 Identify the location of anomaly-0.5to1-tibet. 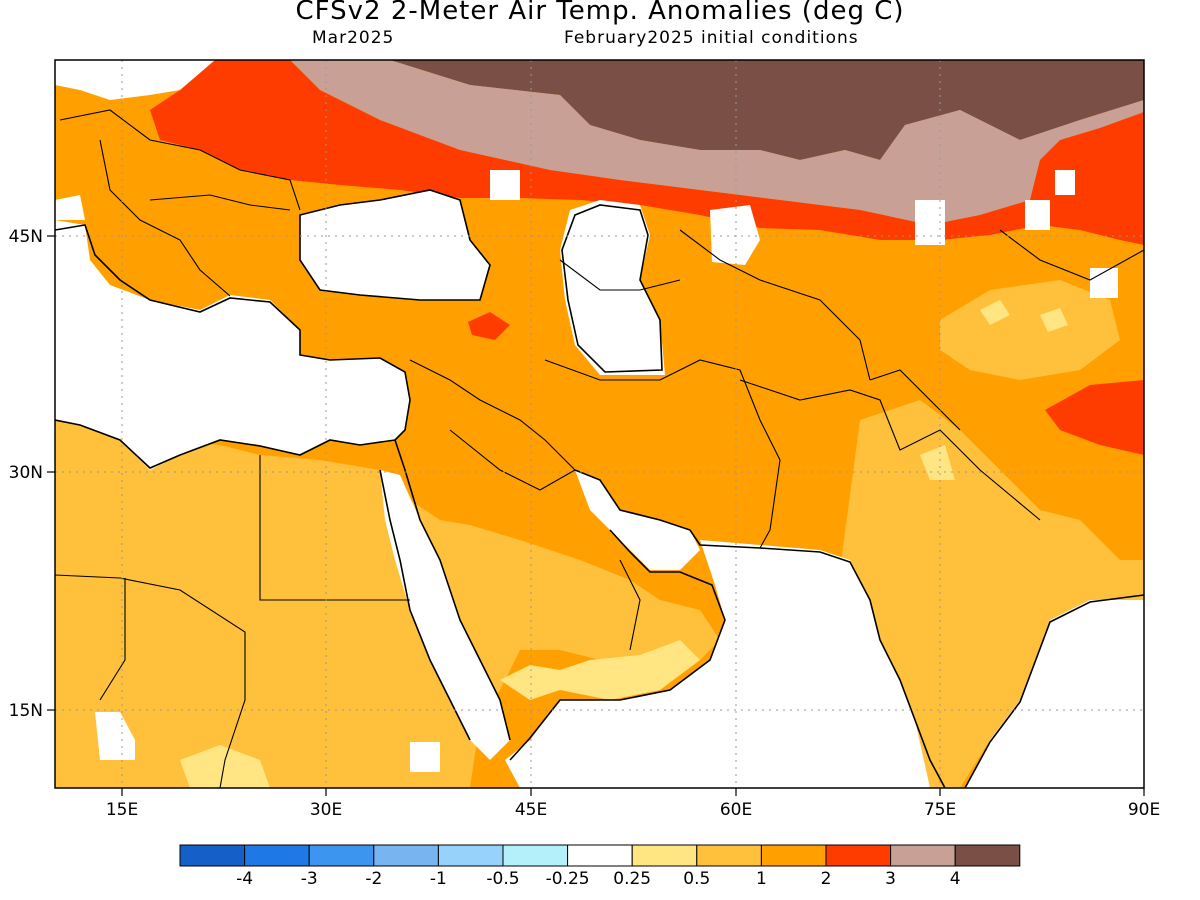
(1030, 330).